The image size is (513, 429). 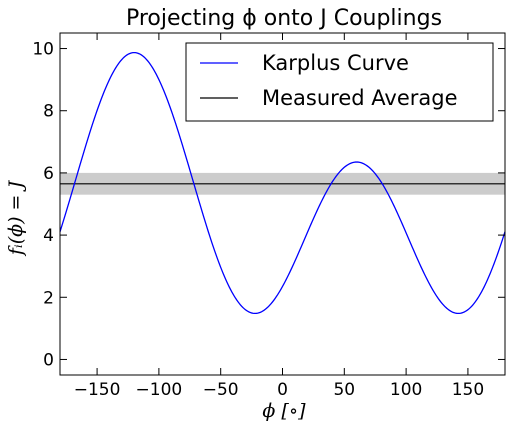 I want to click on chart-title: Projecting ϕ onto J Couplings, so click(x=284, y=18).